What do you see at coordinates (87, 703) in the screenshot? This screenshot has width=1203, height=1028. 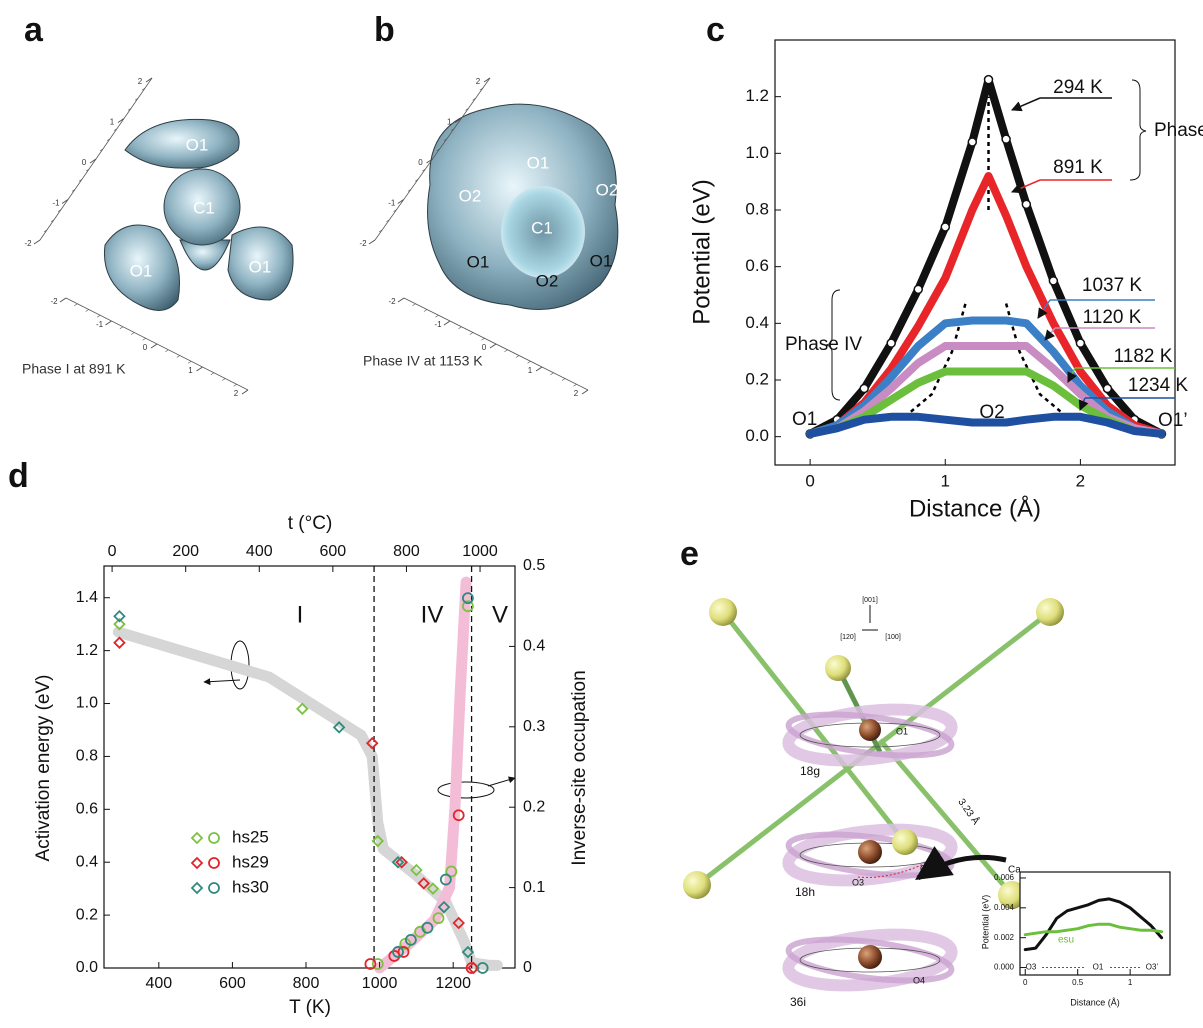 I see `y-tick-label: 1.0` at bounding box center [87, 703].